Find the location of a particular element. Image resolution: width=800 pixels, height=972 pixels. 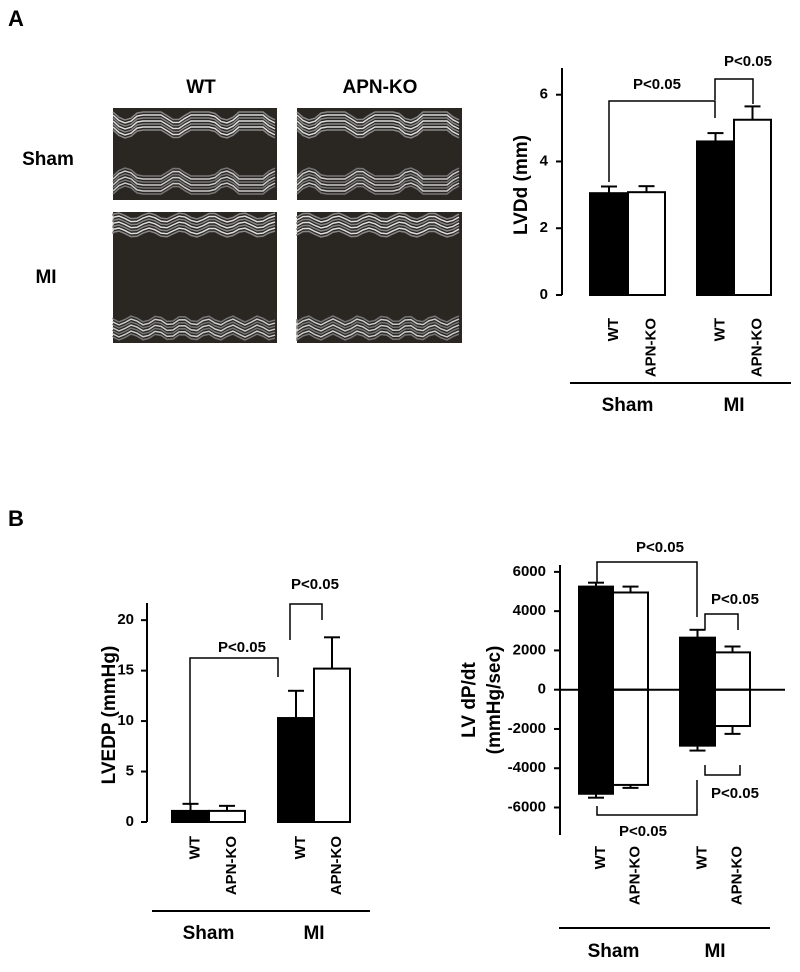

image-column-label: APN-KO is located at coordinates (380, 87).